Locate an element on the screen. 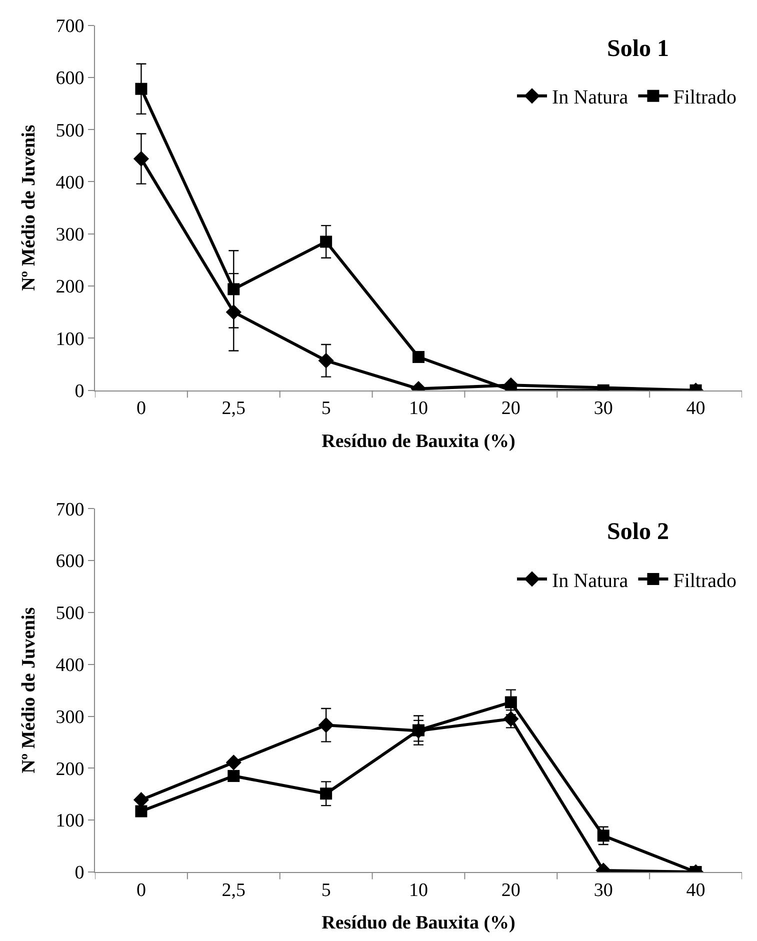  chart-title: Solo 1 is located at coordinates (638, 49).